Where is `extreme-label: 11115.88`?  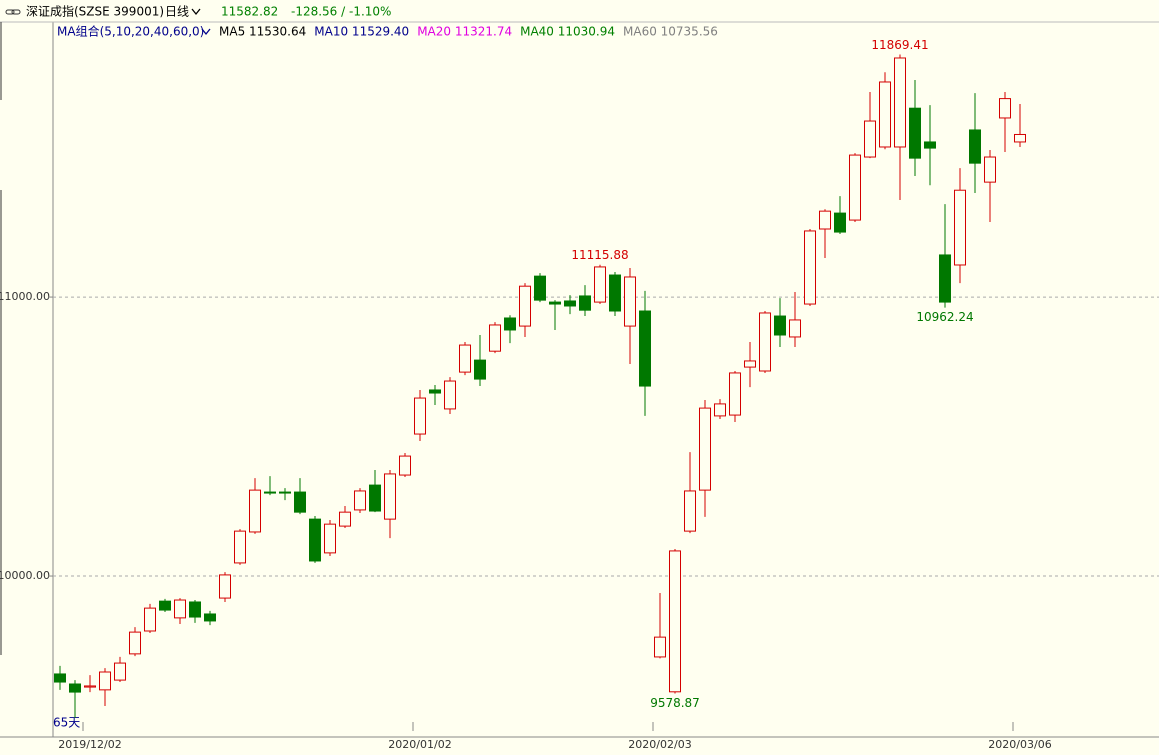
extreme-label: 11115.88 is located at coordinates (599, 255).